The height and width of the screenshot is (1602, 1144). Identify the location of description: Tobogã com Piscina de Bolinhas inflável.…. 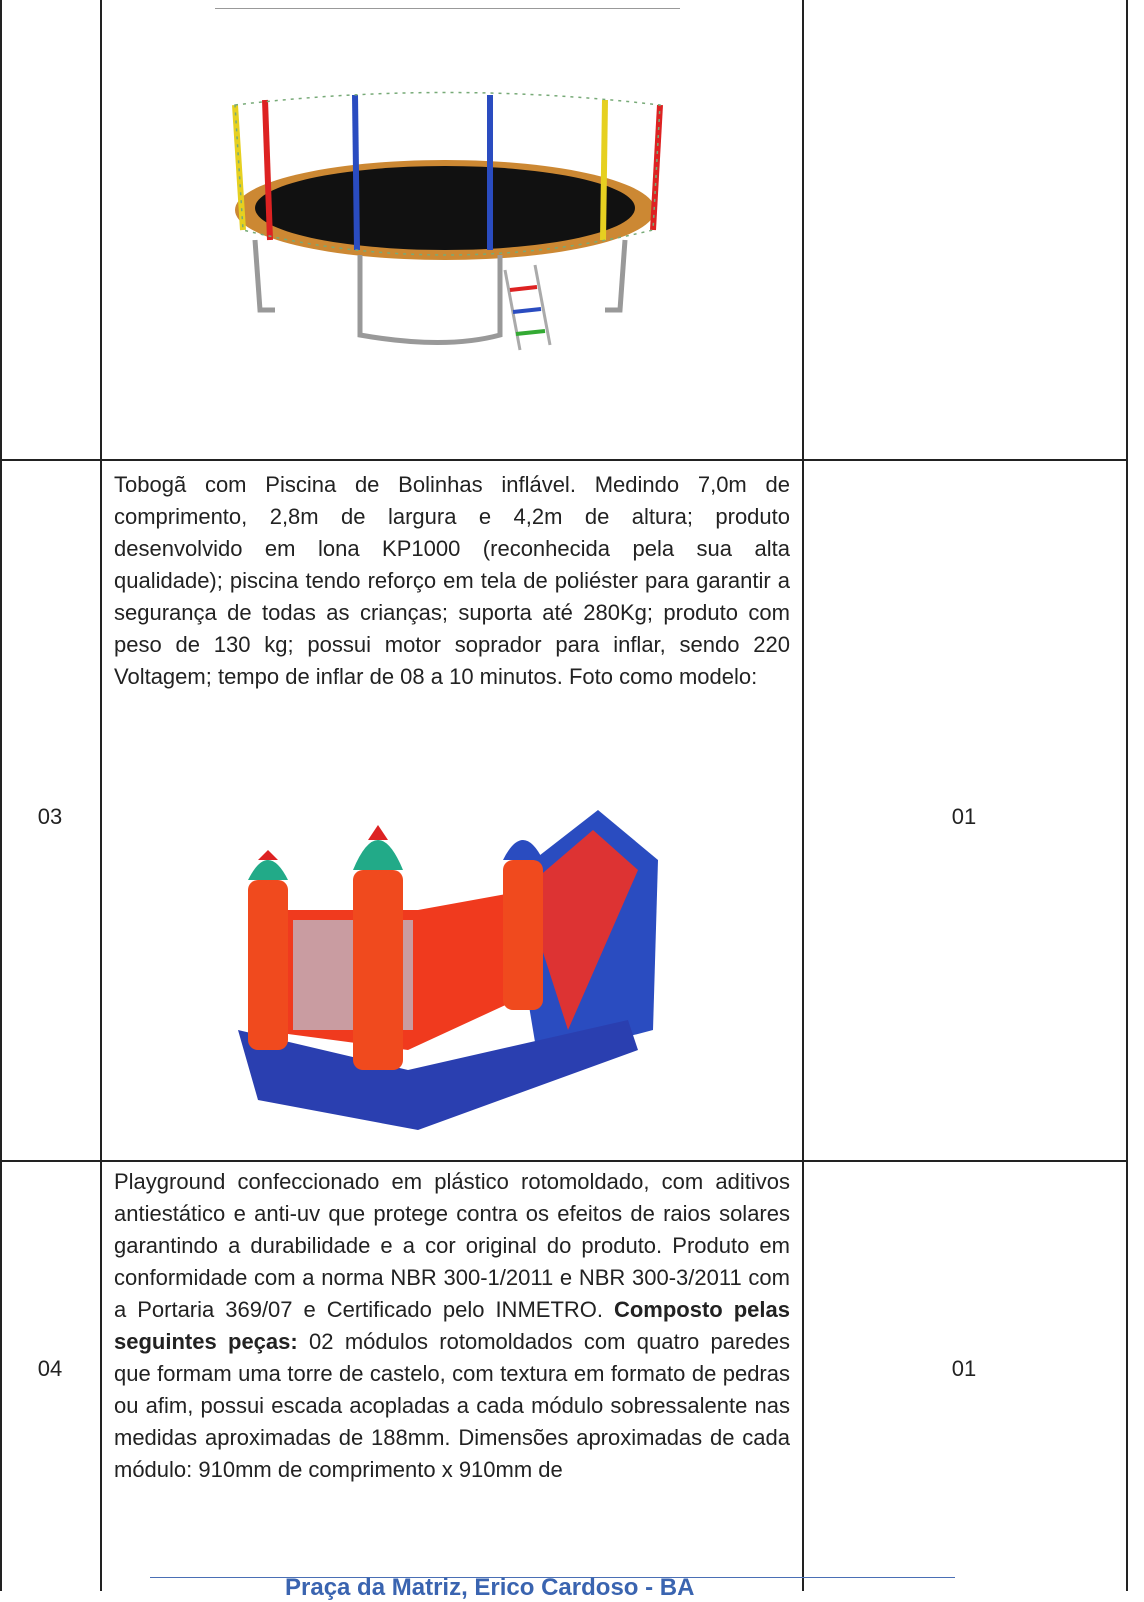
(452, 580).